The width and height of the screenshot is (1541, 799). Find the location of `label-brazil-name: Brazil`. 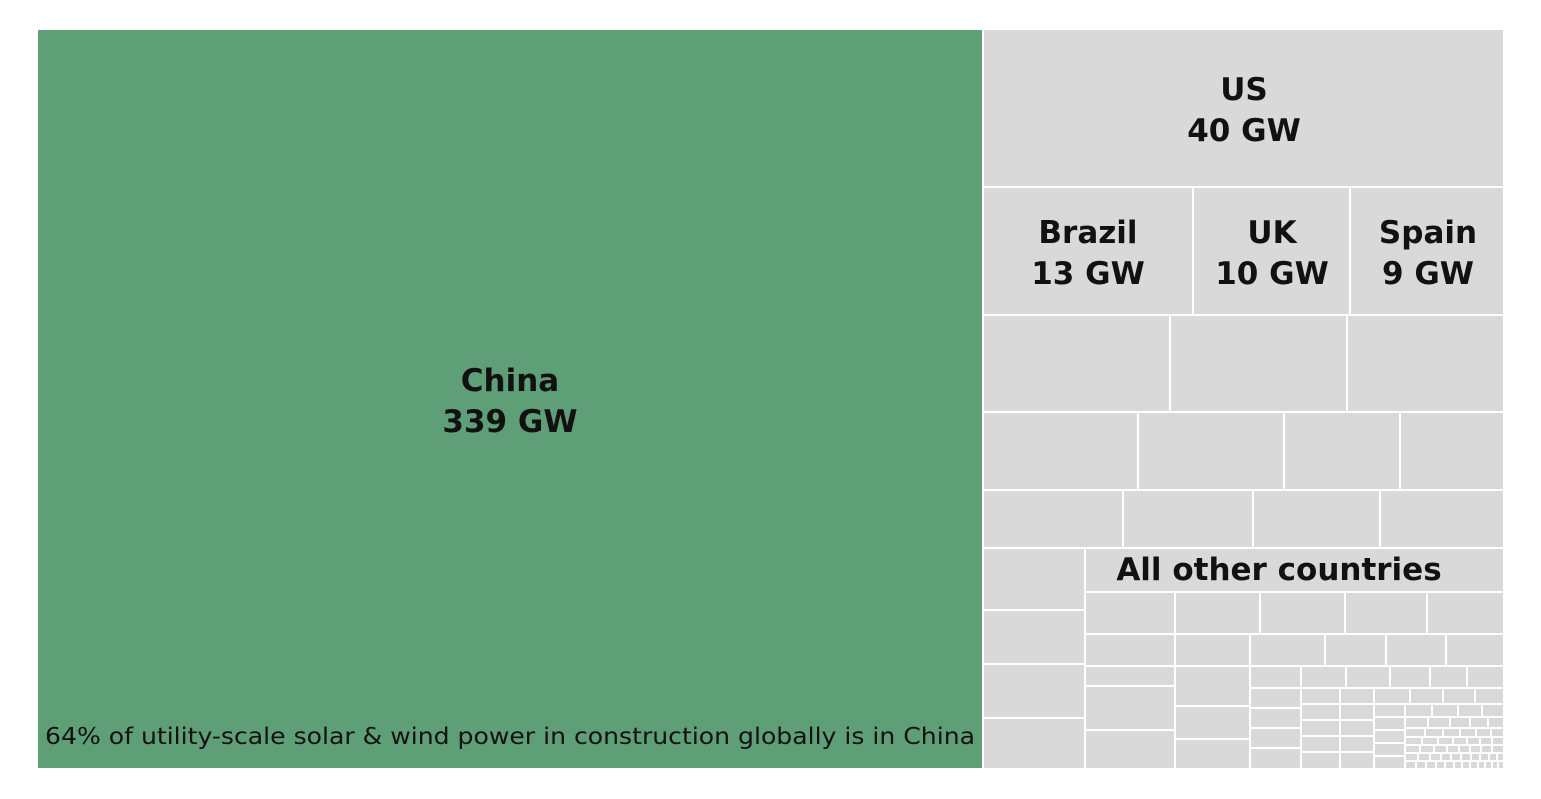

label-brazil-name: Brazil is located at coordinates (1087, 233).